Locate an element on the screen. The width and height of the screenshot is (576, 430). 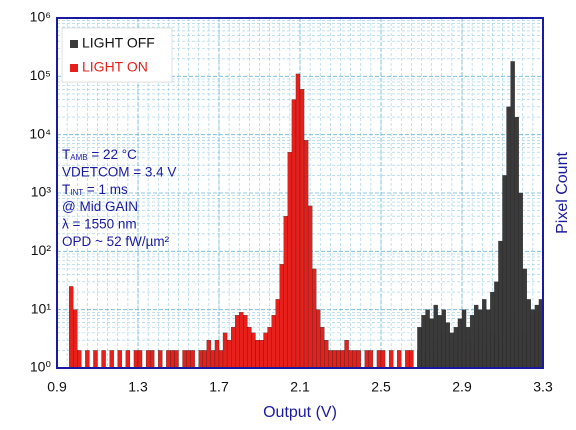
annotation-part: = 22 °C is located at coordinates (113, 154).